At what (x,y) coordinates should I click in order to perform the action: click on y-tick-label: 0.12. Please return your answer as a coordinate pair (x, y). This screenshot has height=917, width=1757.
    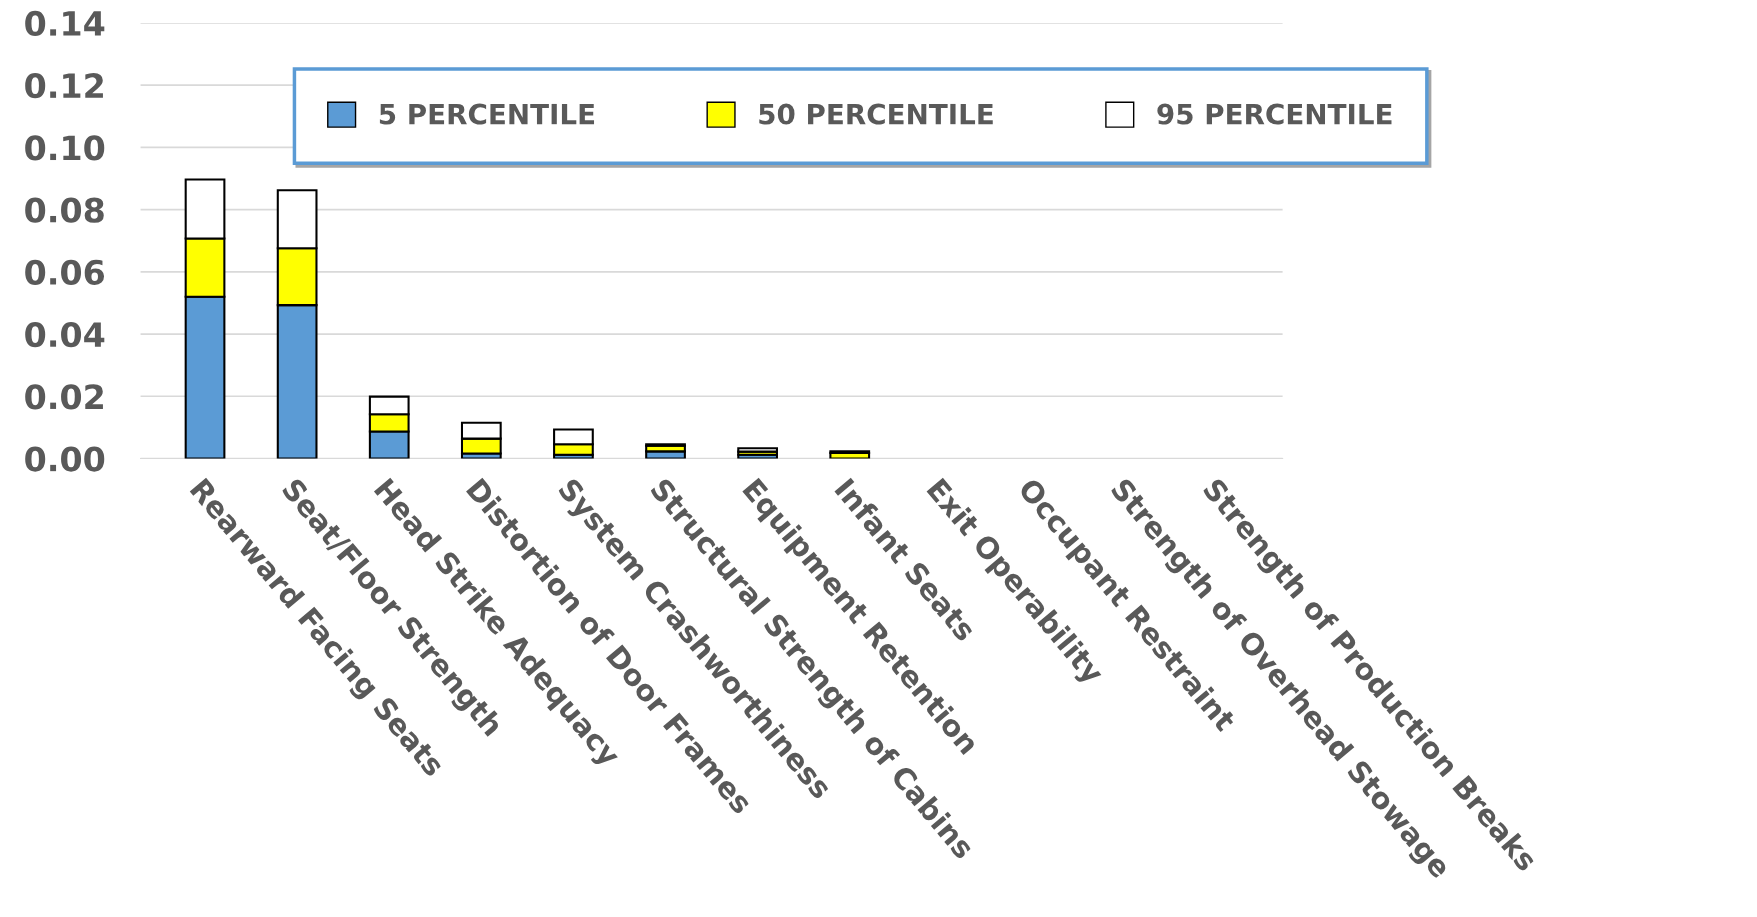
    Looking at the image, I should click on (64, 86).